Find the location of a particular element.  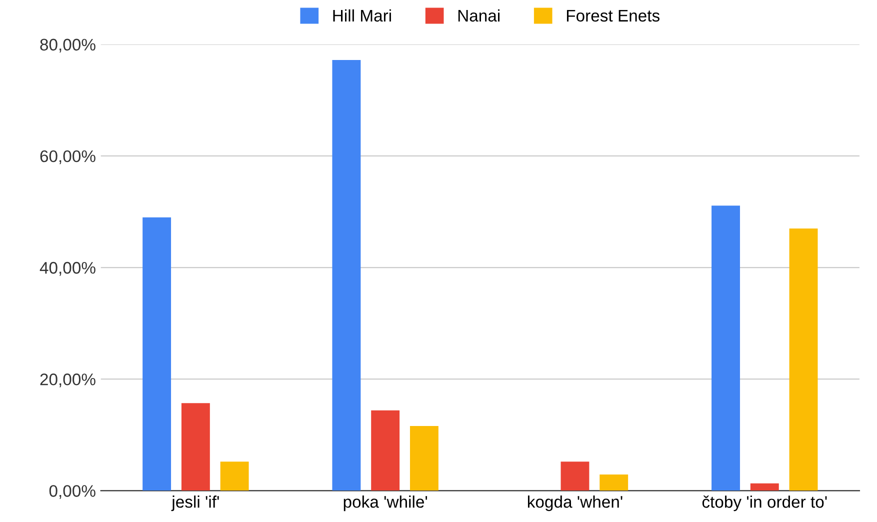

y-tick-label: 80,00% is located at coordinates (68, 45).